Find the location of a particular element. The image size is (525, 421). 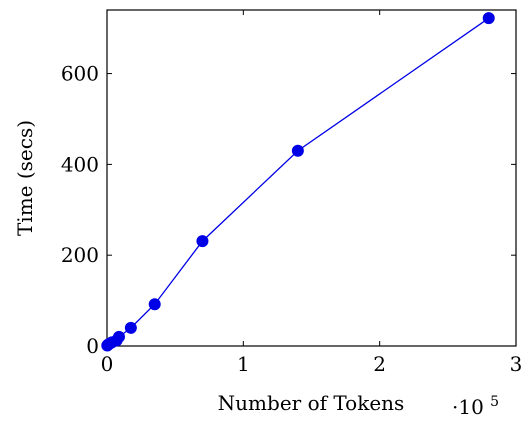

y-tick-label: 0 is located at coordinates (92, 346).